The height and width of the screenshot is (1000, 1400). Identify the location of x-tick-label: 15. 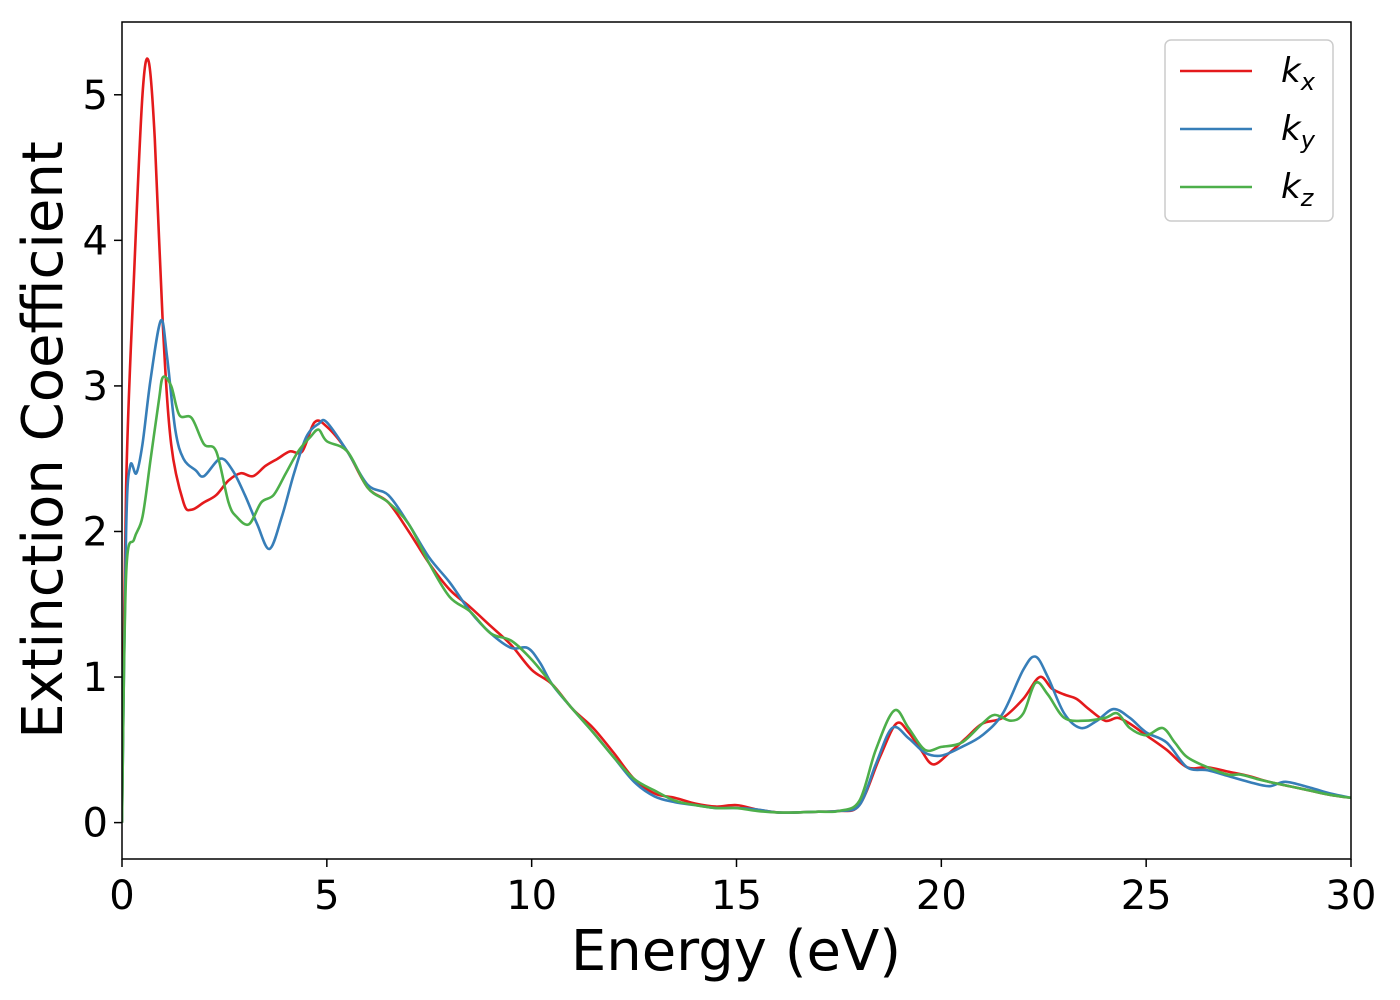
(736, 896).